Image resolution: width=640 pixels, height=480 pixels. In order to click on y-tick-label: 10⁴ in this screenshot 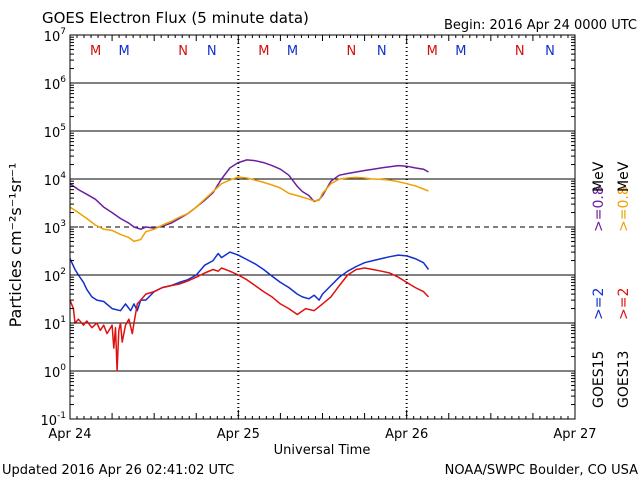, I will do `click(55, 180)`.